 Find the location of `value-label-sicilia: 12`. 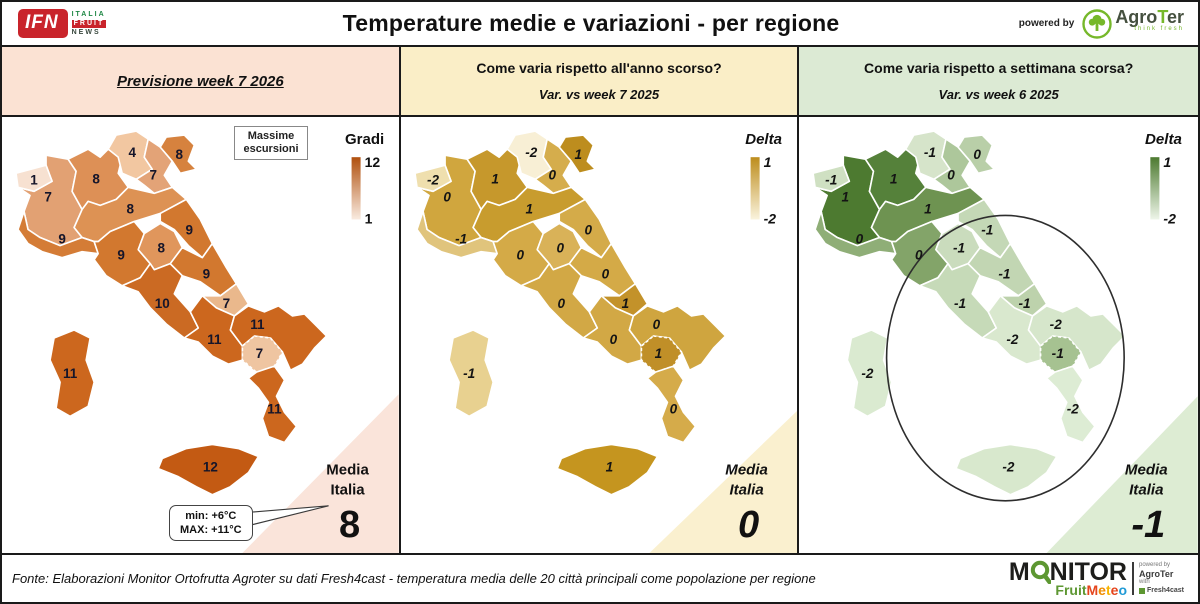

value-label-sicilia: 12 is located at coordinates (210, 467).